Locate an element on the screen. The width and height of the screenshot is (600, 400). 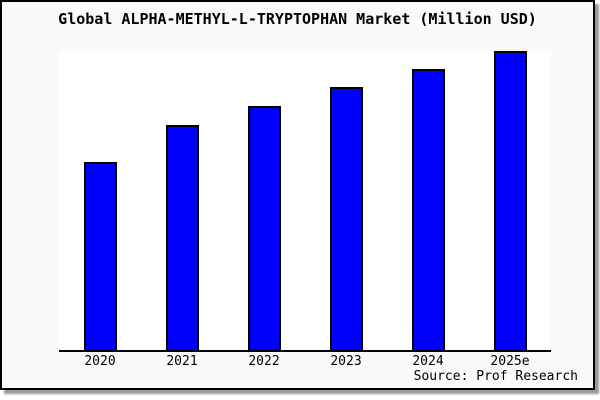
x-tick-label-2020: 2020 is located at coordinates (100, 361).